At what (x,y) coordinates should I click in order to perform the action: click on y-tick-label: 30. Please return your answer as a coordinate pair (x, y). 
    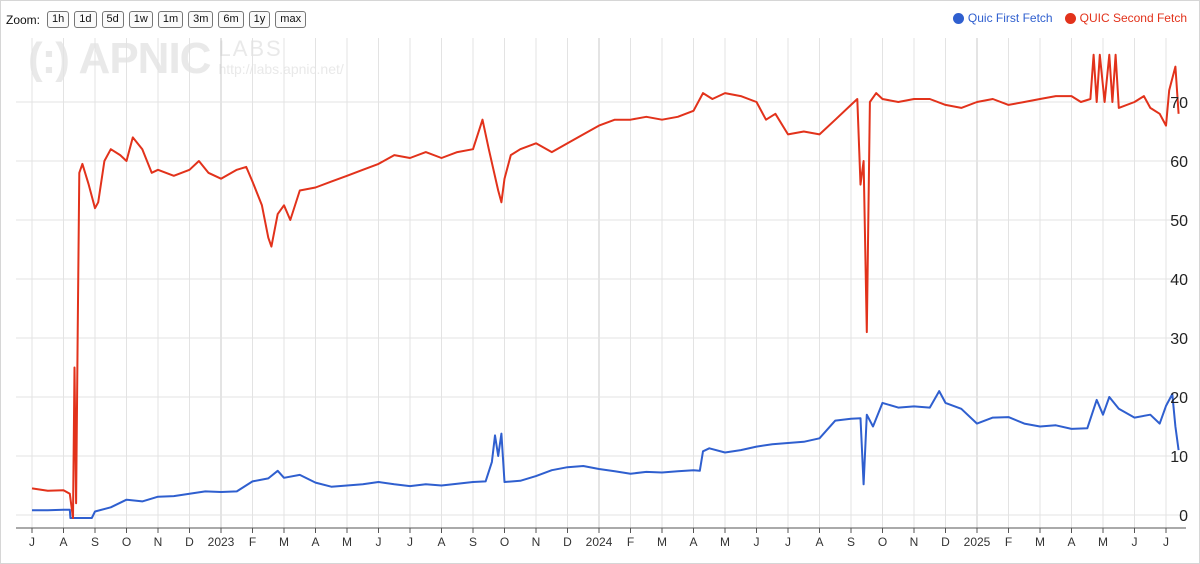
    Looking at the image, I should click on (1179, 339).